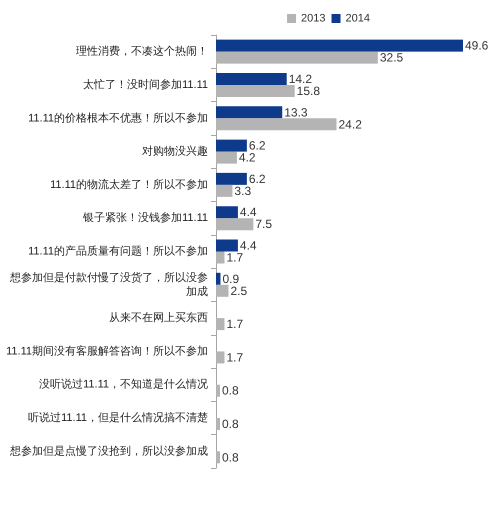 The height and width of the screenshot is (508, 500). What do you see at coordinates (118, 251) in the screenshot?
I see `y-tick-label: 11.11的产品质量有问题！所以不参加` at bounding box center [118, 251].